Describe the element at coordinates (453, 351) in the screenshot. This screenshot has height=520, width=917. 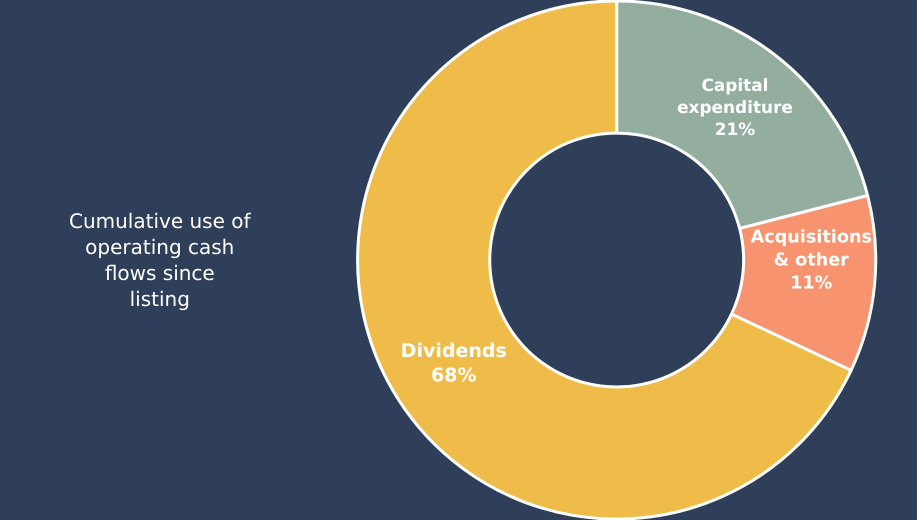
I see `slice-label: Dividends` at that location.